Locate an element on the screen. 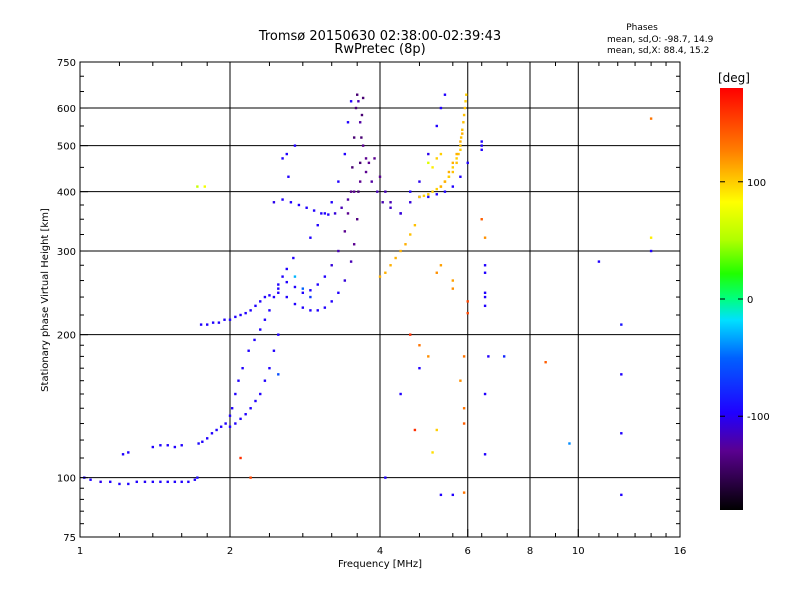 The image size is (800, 600). y-tick-label: 400 is located at coordinates (66, 193).